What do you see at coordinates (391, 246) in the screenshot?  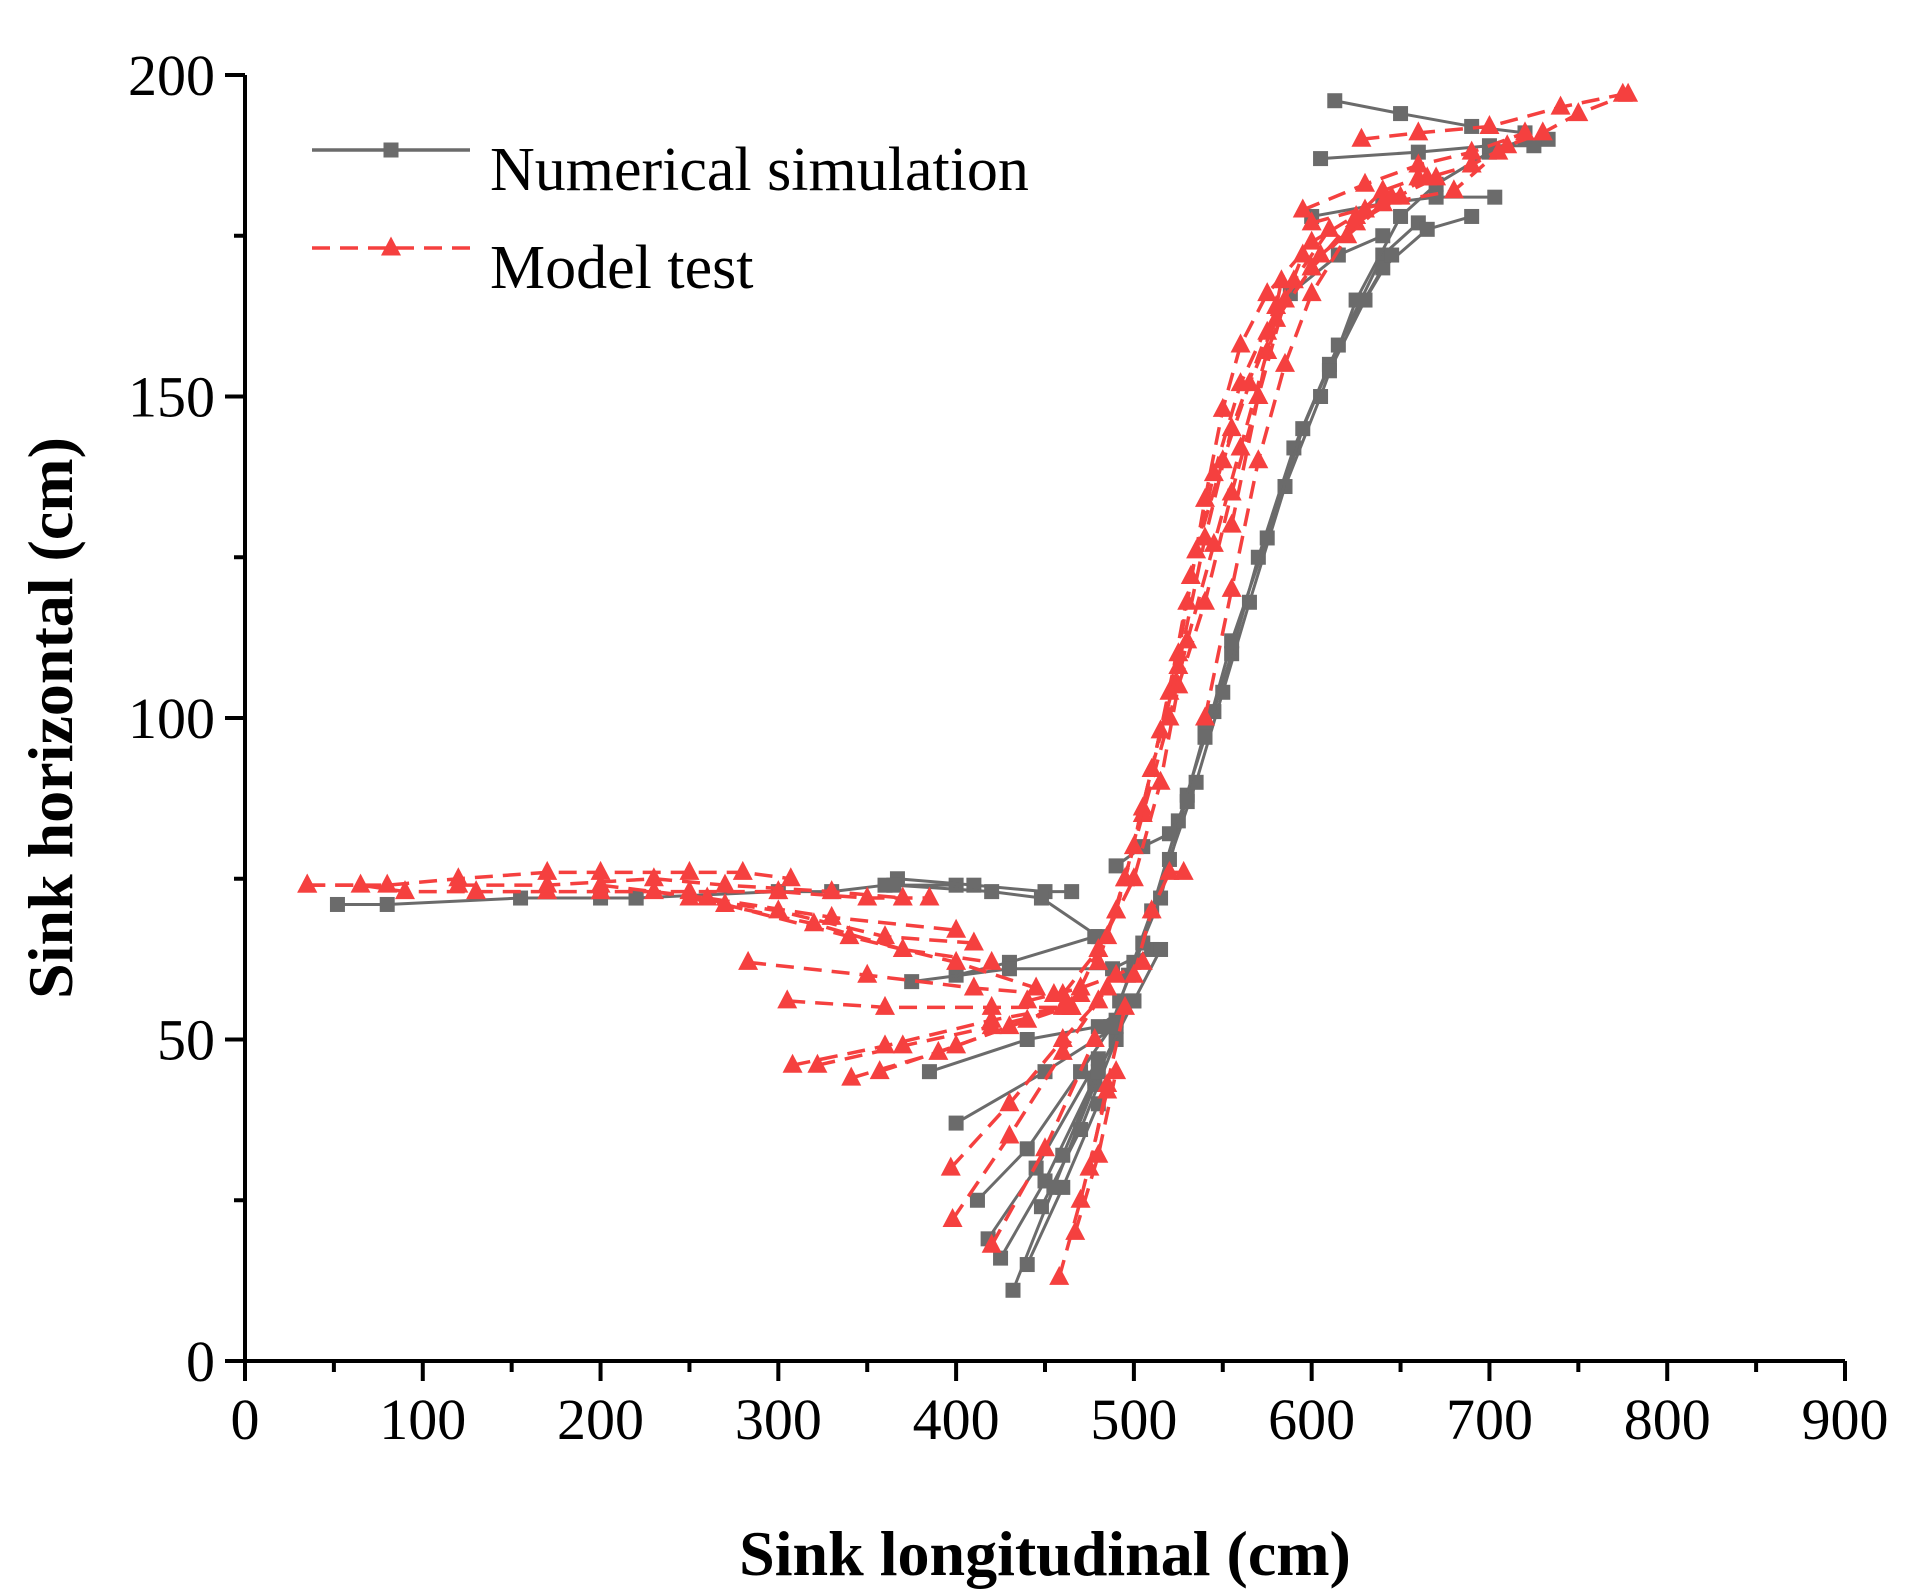 I see `legend-marker` at bounding box center [391, 246].